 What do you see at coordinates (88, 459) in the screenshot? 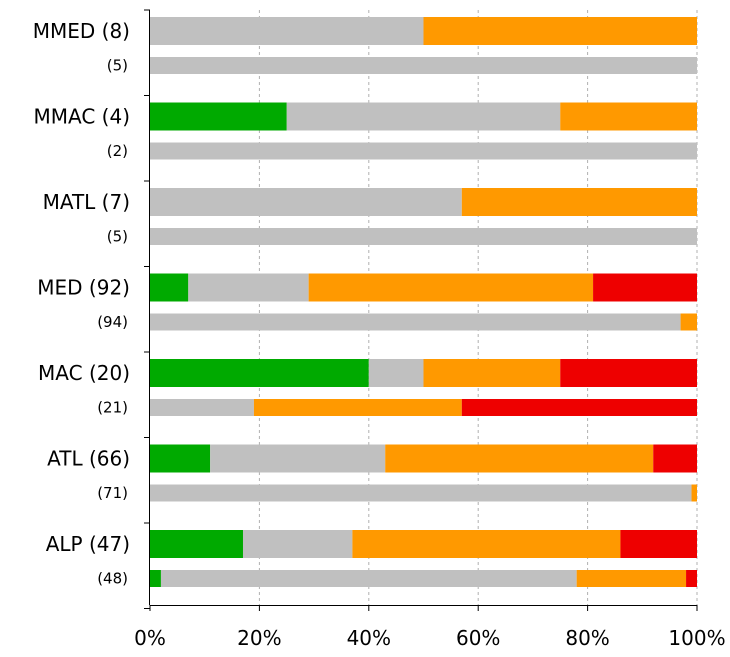
I see `category-label: ATL (66)` at bounding box center [88, 459].